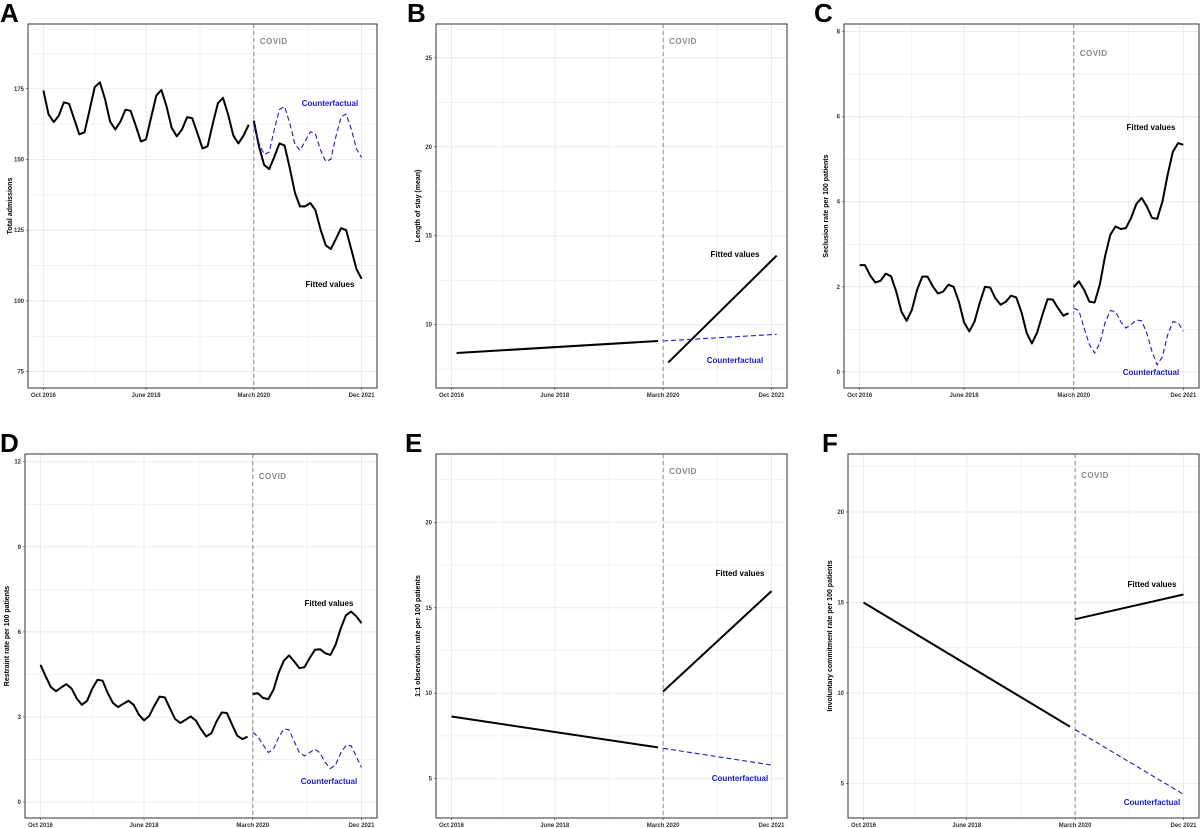  I want to click on y-tick-label: 75, so click(20, 373).